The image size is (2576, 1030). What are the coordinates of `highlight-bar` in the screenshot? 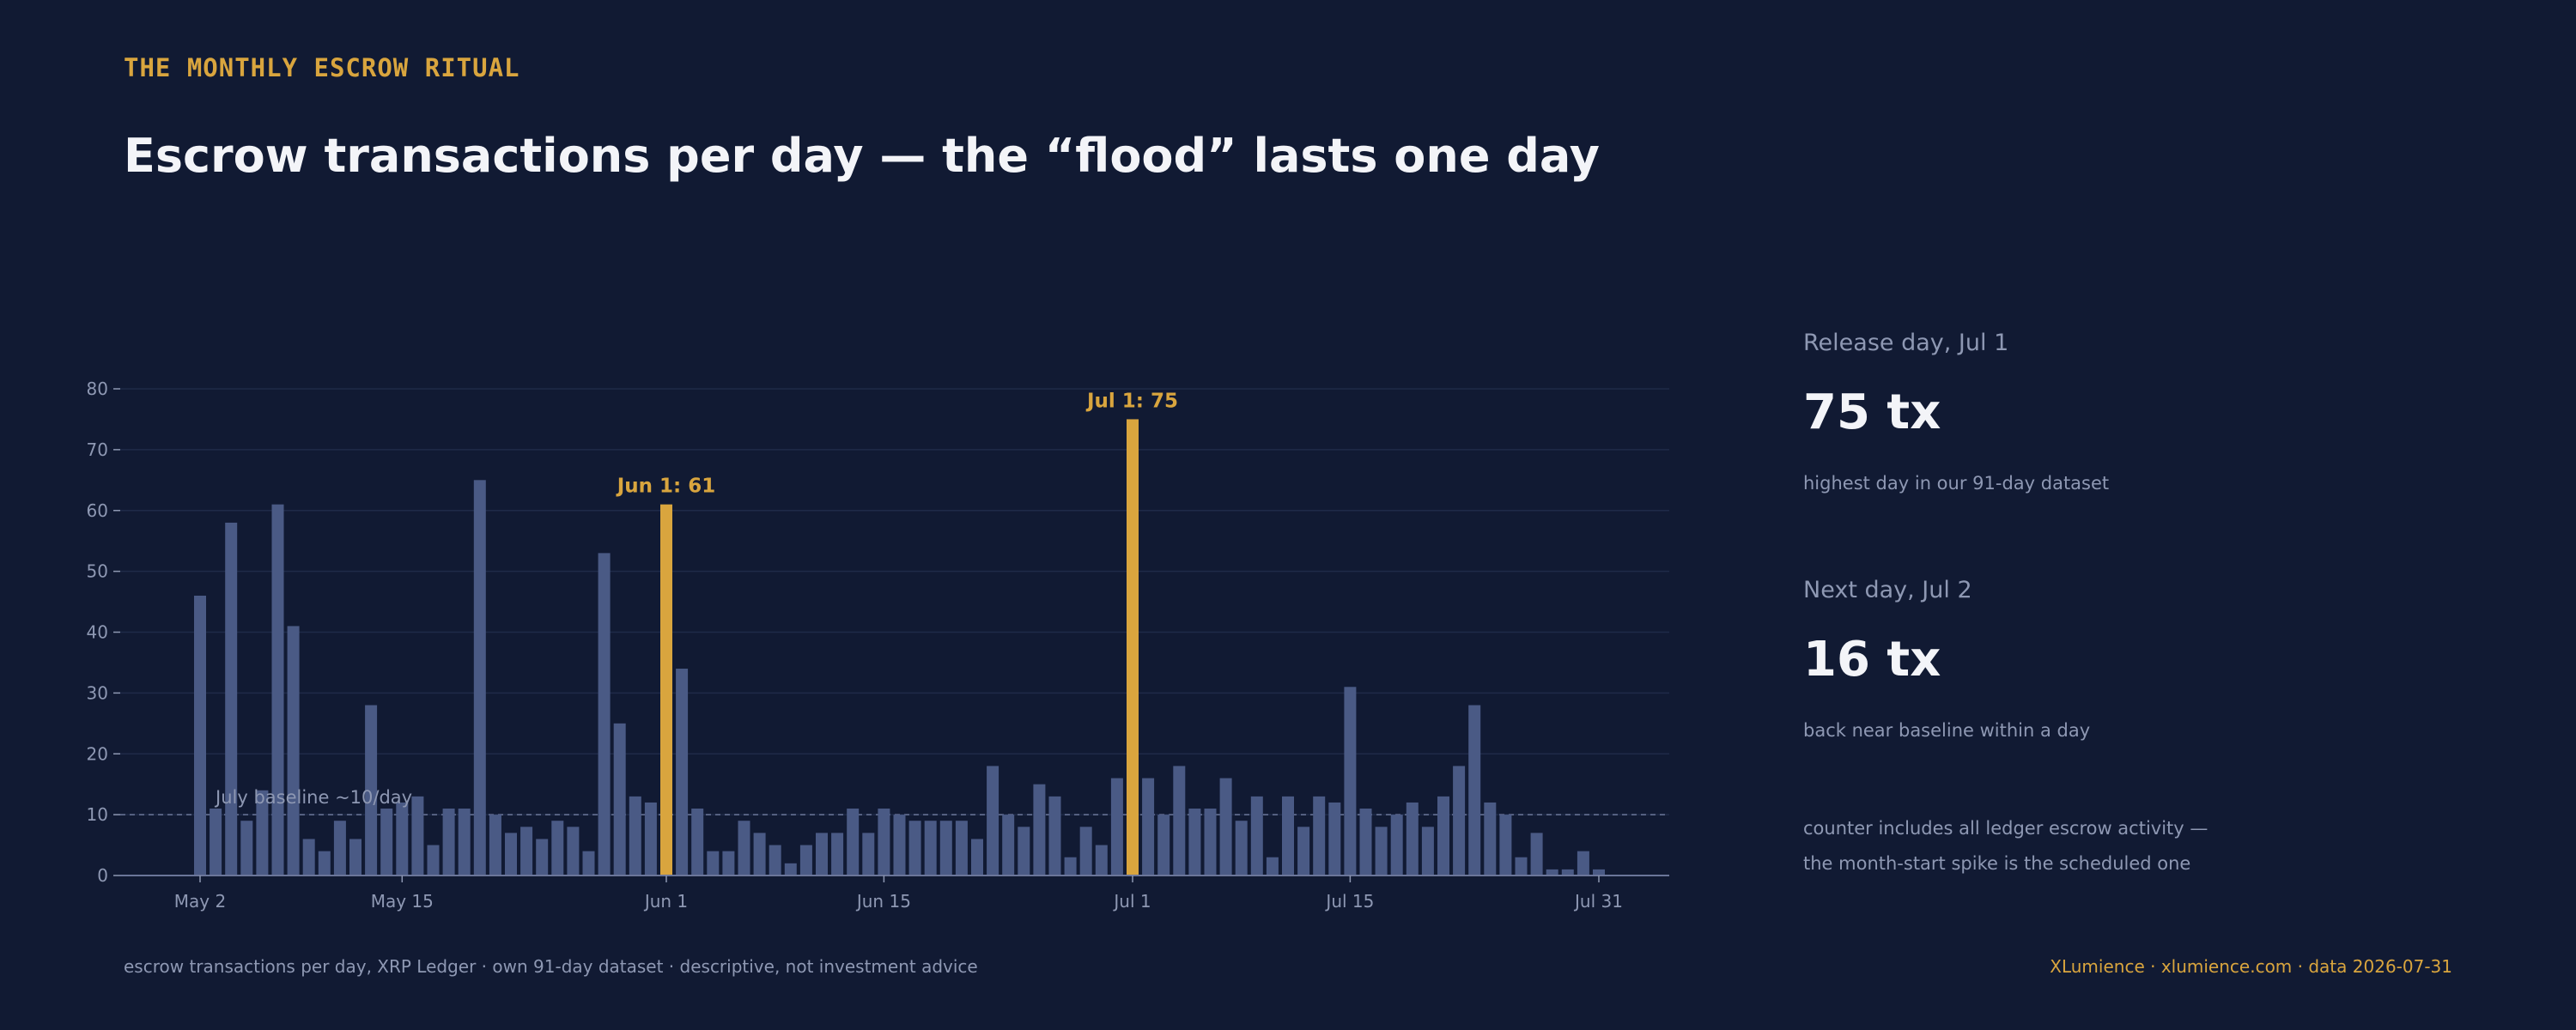 It's located at (666, 690).